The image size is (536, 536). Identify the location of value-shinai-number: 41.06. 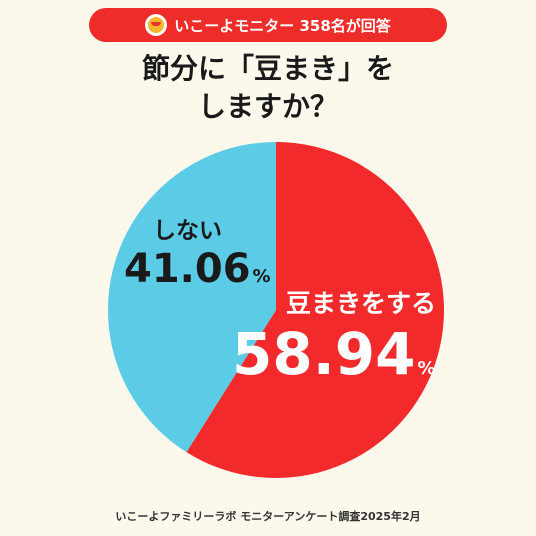
(187, 269).